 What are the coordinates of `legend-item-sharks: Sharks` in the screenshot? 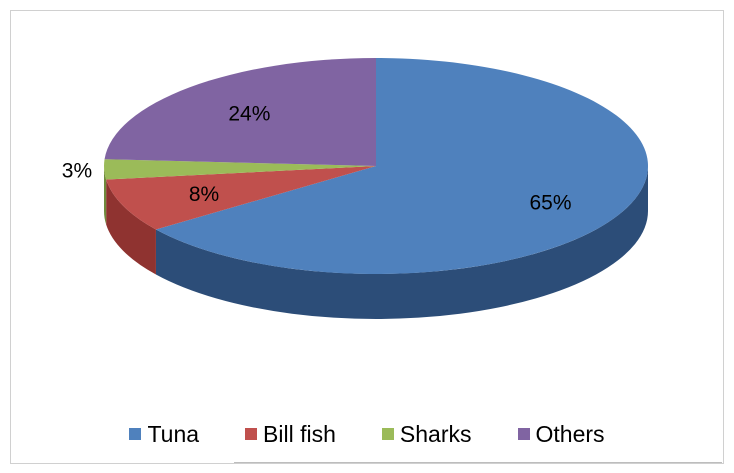 It's located at (426, 434).